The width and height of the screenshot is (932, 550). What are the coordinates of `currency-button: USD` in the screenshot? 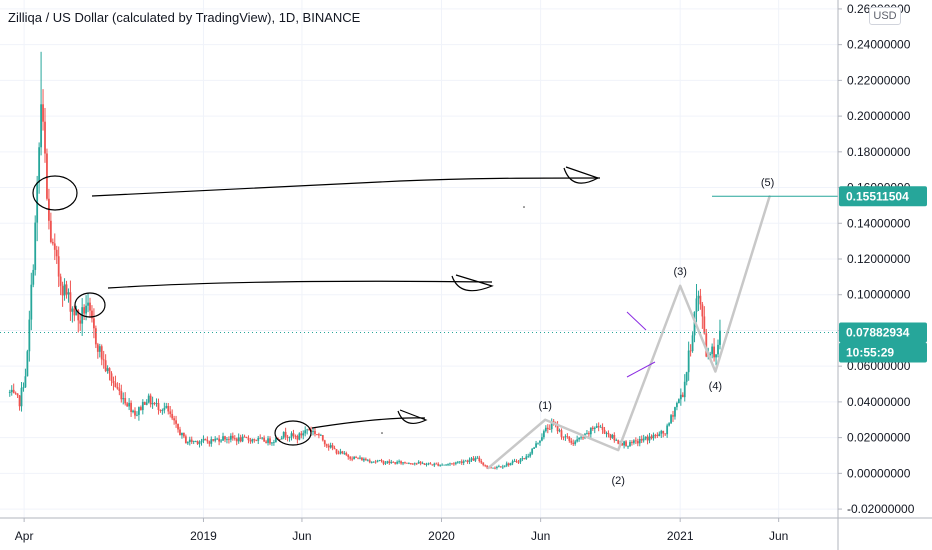 It's located at (885, 16).